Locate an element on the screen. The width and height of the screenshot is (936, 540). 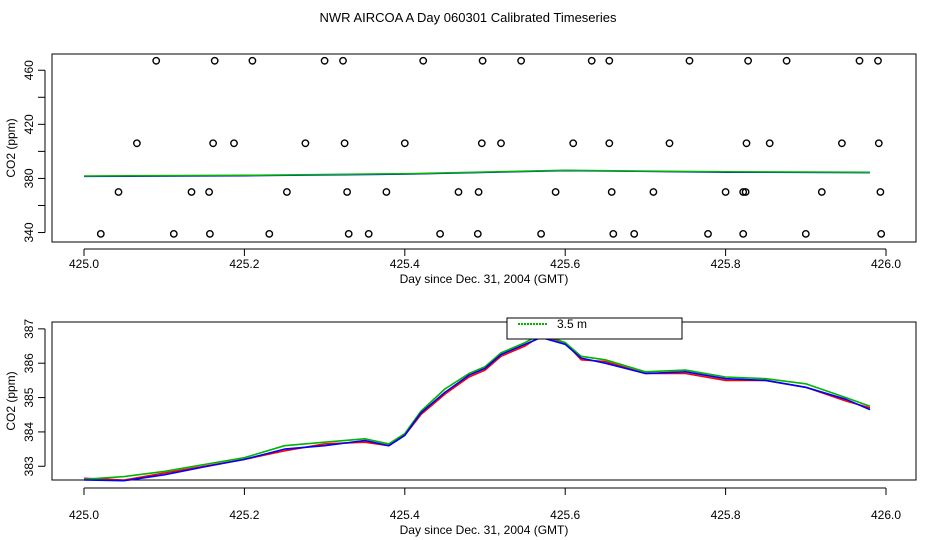
y-tick-label: 386 is located at coordinates (29, 363).